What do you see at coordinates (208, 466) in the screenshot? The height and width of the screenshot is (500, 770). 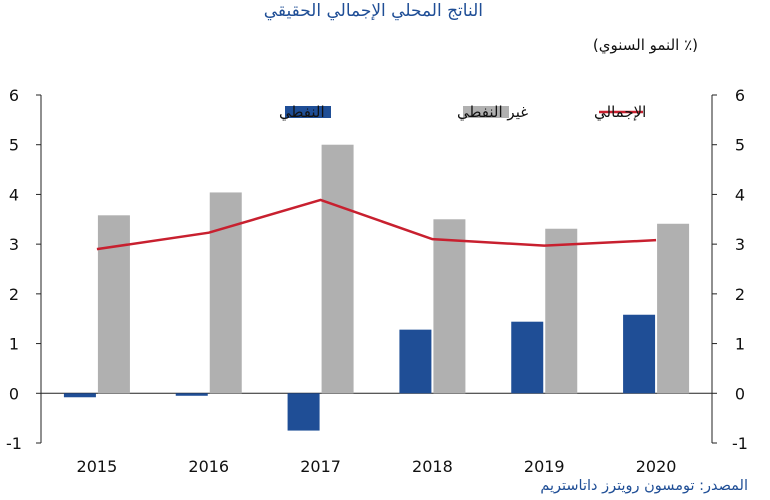 I see `x-tick-label: 2016` at bounding box center [208, 466].